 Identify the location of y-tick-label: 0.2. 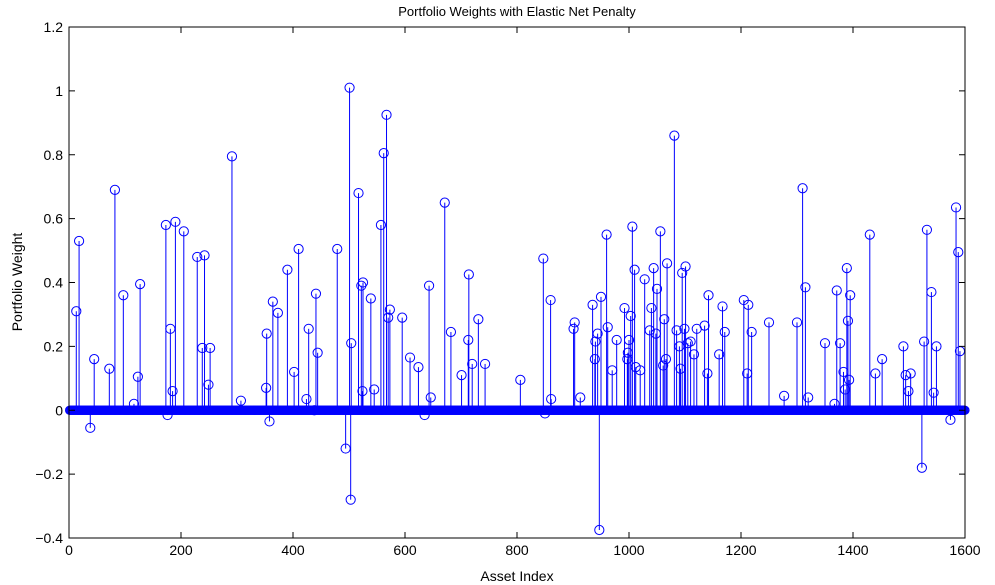
(54, 346).